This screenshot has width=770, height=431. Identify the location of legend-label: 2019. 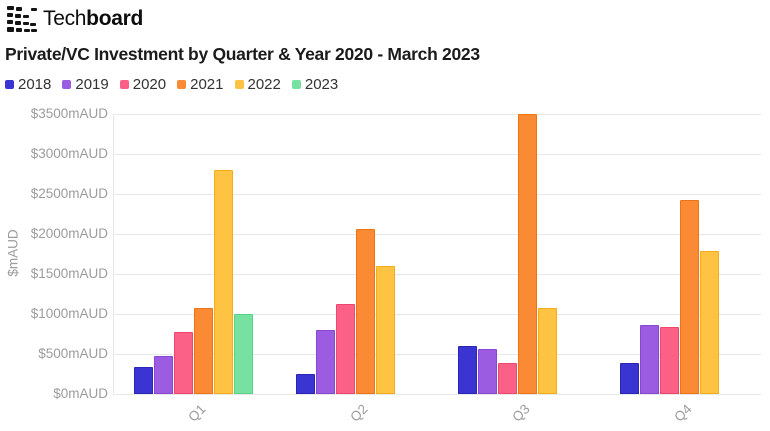
(92, 84).